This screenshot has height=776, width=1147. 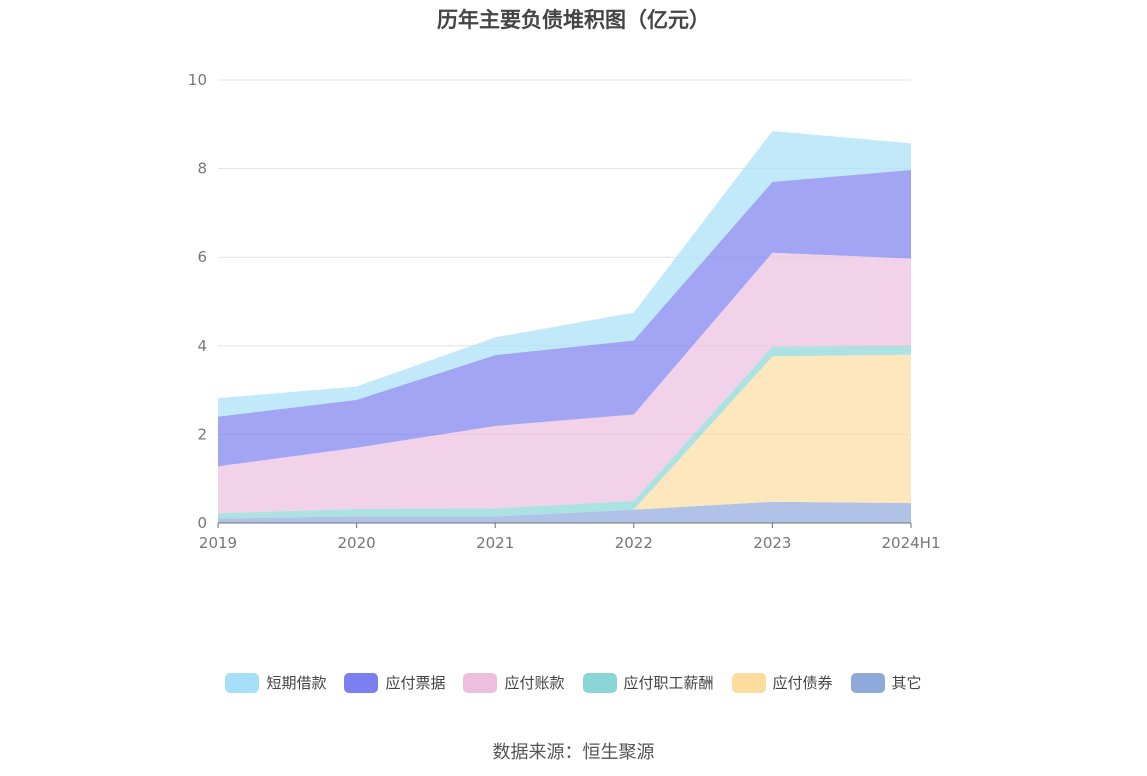 I want to click on y-tick-label: 4, so click(x=202, y=346).